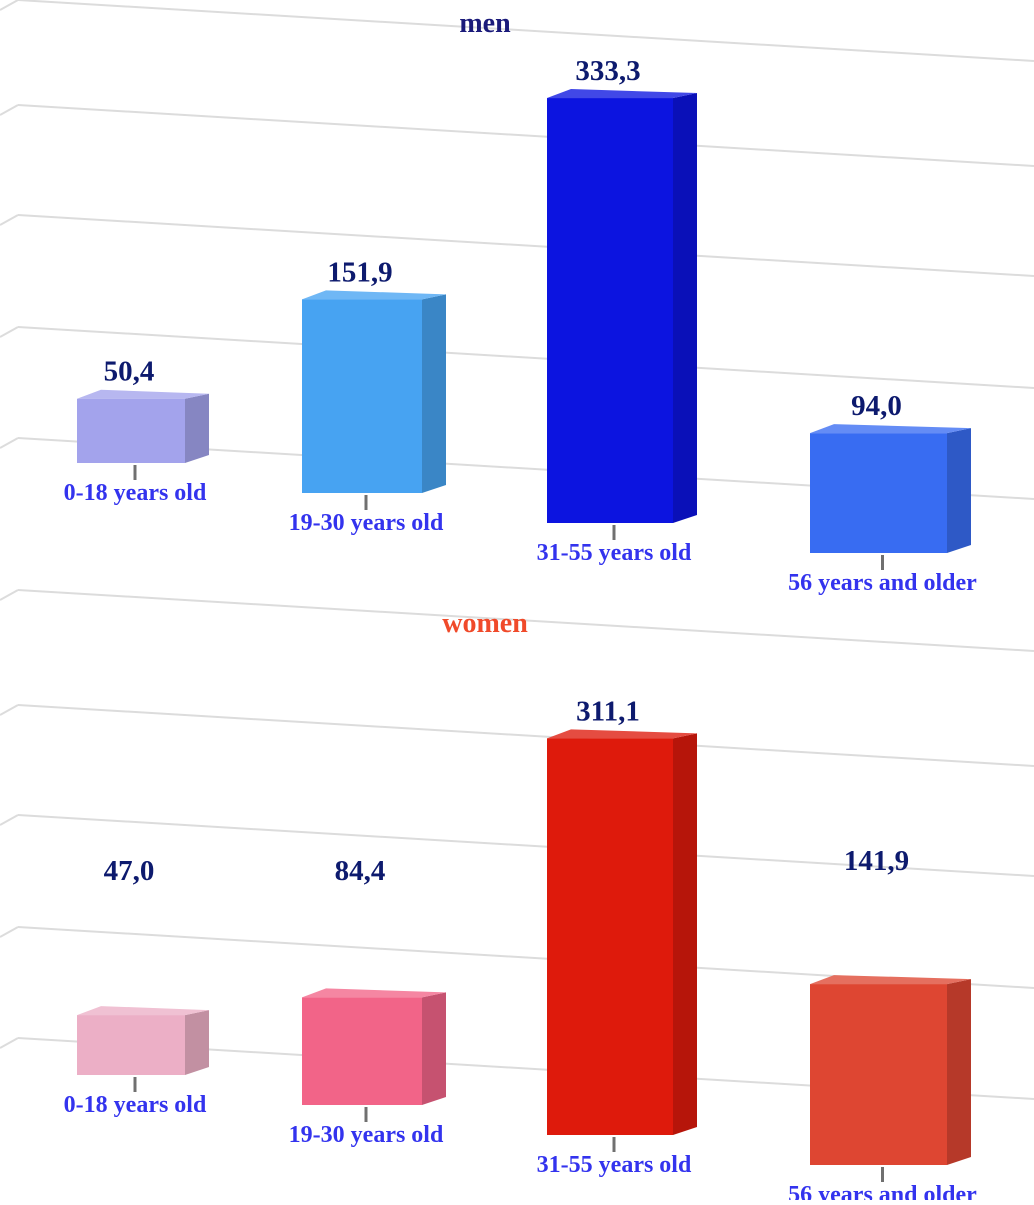 This screenshot has width=1034, height=1205. Describe the element at coordinates (876, 406) in the screenshot. I see `value-label-56-years-and-older: 94,0` at that location.